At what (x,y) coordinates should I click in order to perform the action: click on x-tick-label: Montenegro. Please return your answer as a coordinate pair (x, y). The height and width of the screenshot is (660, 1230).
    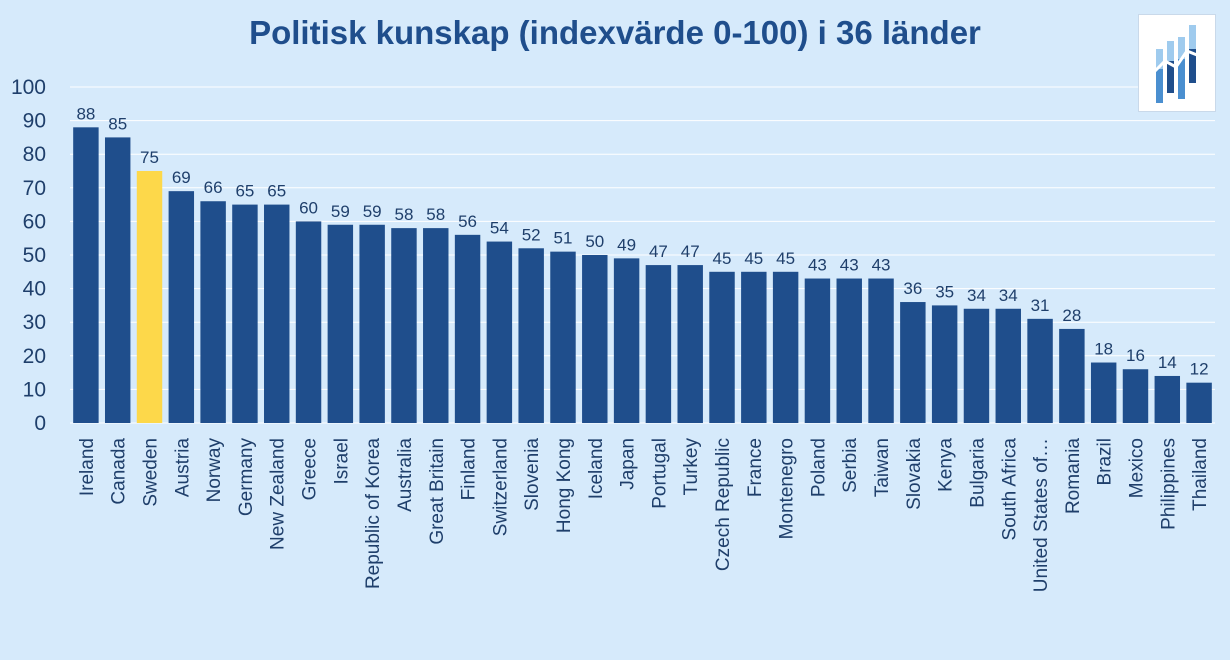
    Looking at the image, I should click on (787, 488).